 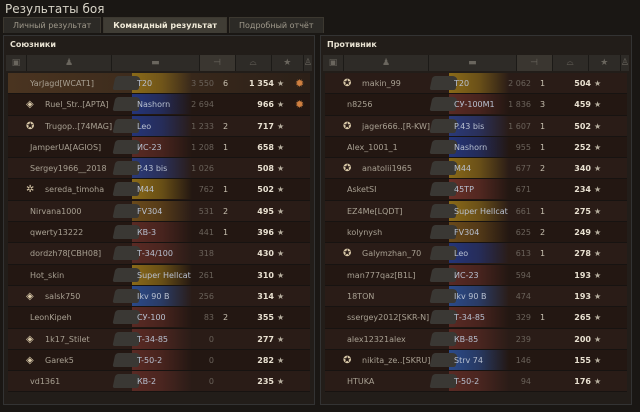 I want to click on player-row: man777qaz[B1L] ИС-23 594 193 ★, so click(x=476, y=275).